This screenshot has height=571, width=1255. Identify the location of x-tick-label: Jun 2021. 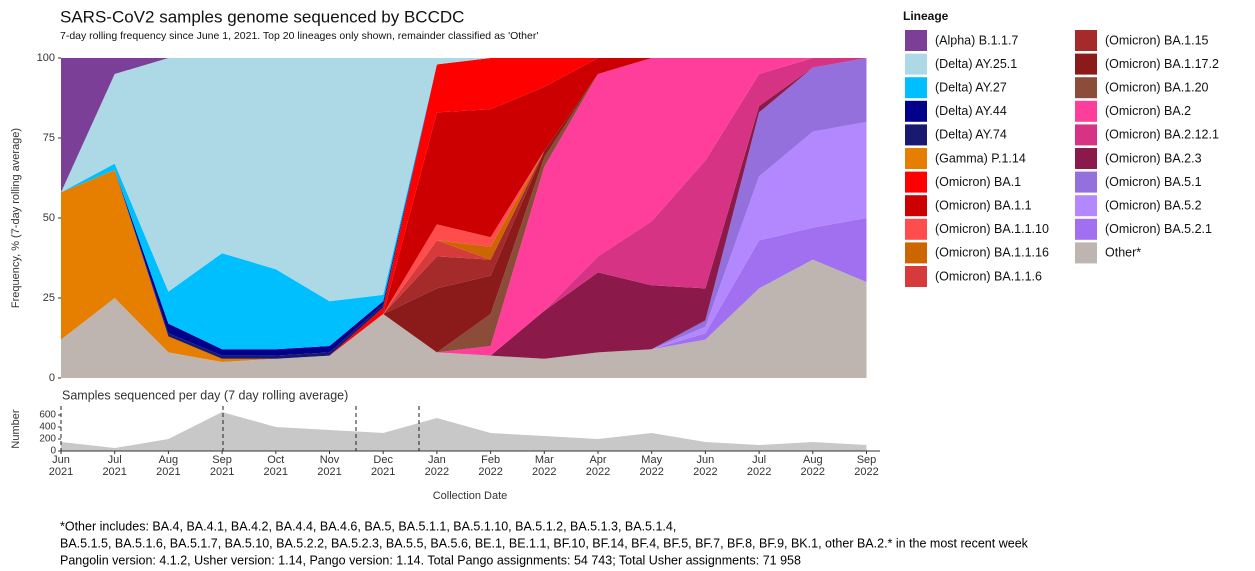
(61, 466).